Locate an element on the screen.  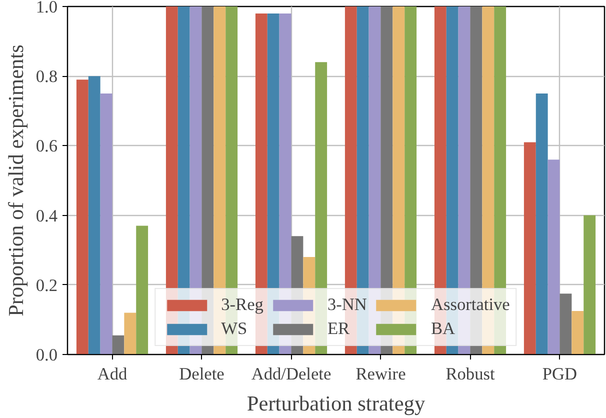
x-axis-title: Perturbation strategy is located at coordinates (336, 404).